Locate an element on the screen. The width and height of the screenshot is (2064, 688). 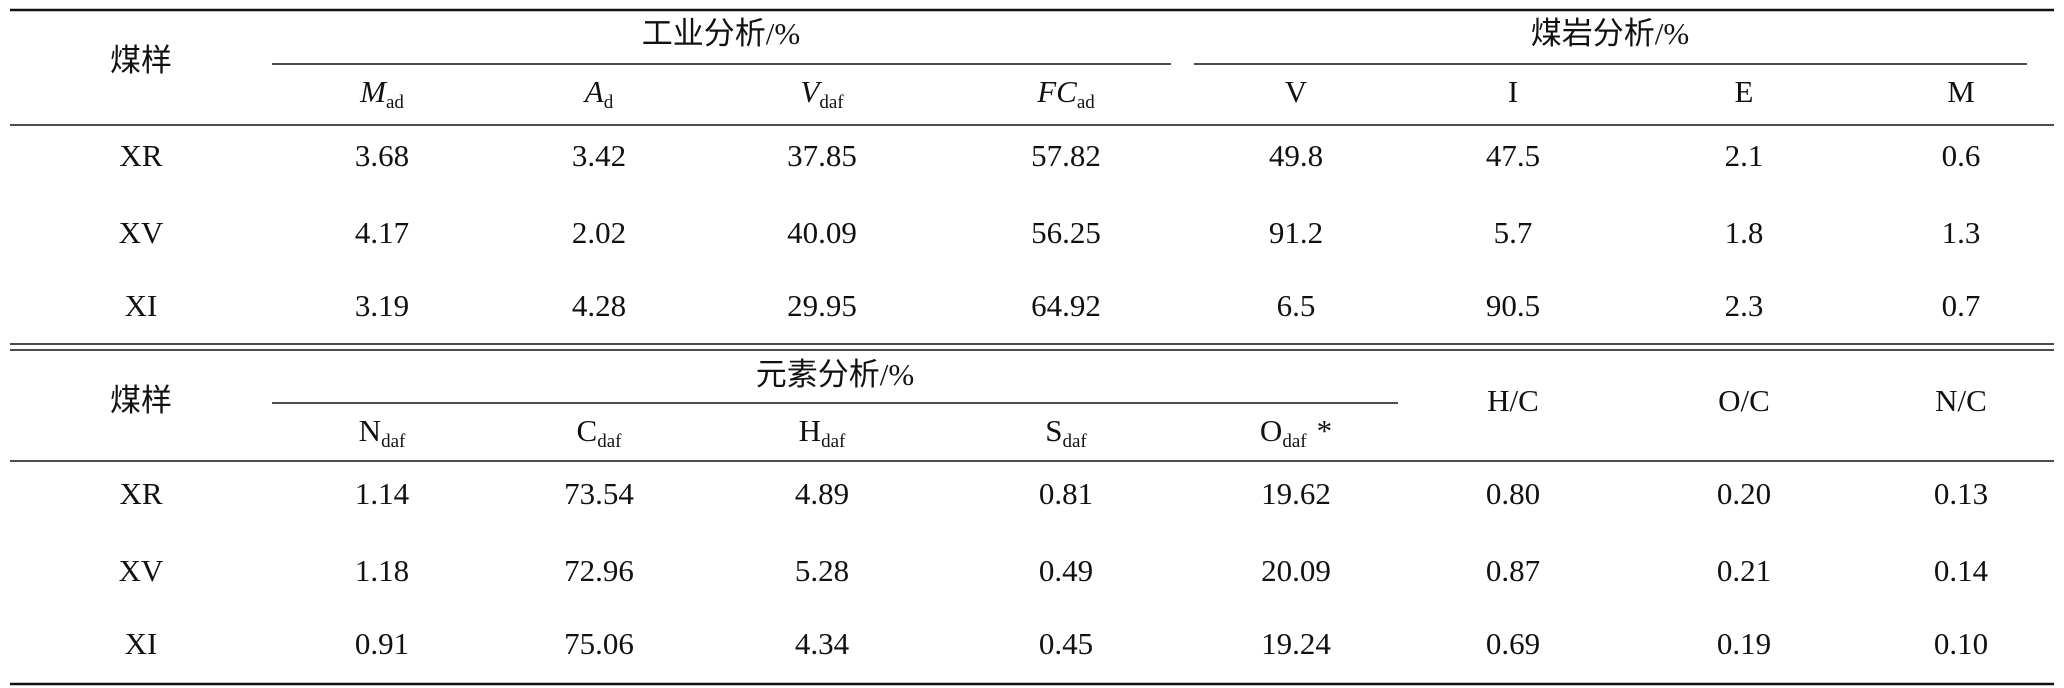
cell: 1.3 is located at coordinates (1961, 232).